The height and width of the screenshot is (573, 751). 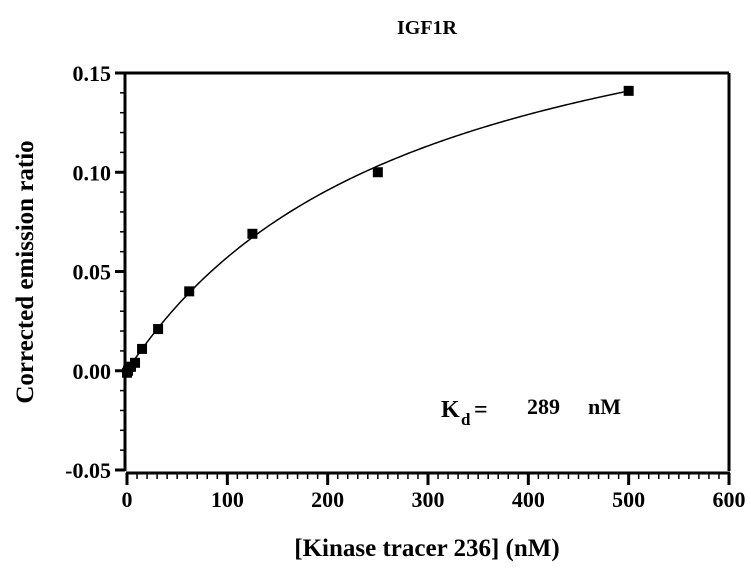 I want to click on kd-symbol: K, so click(x=450, y=410).